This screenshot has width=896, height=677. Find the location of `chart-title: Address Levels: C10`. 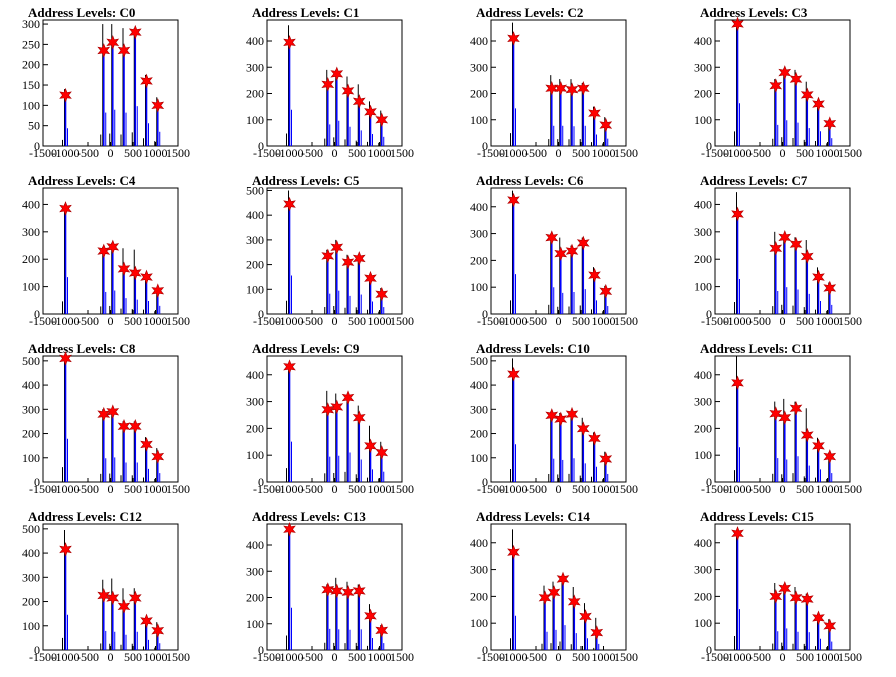

chart-title: Address Levels: C10 is located at coordinates (533, 348).